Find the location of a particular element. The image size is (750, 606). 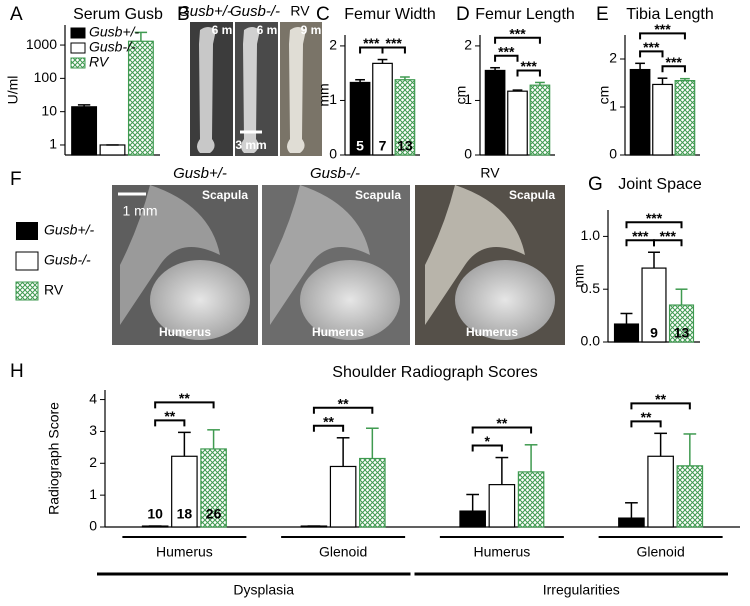

n-label: 18 is located at coordinates (185, 514).